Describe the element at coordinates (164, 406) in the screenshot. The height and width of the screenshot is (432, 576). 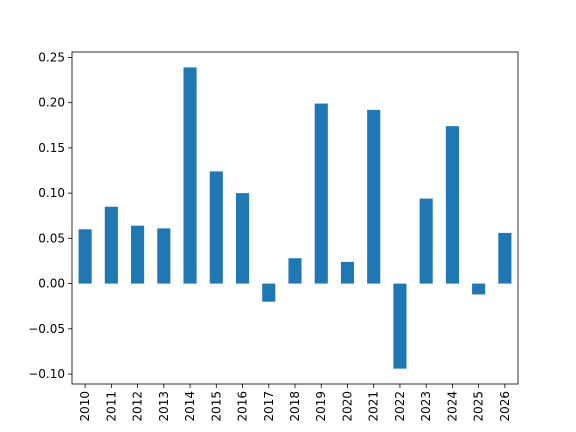
I see `x-tick-label: 2013` at that location.